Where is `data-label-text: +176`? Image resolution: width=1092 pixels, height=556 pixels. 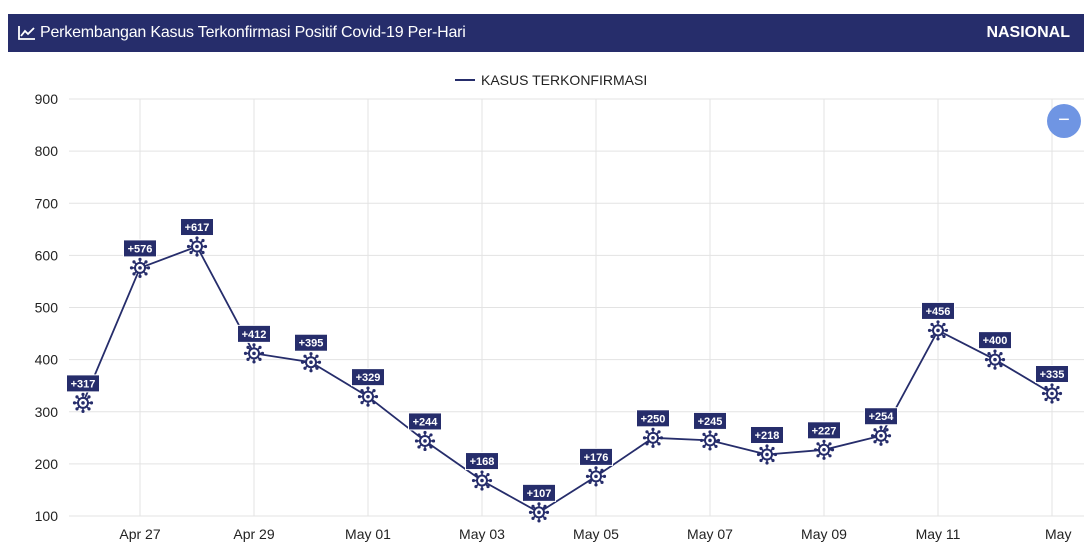
data-label-text: +176 is located at coordinates (596, 458).